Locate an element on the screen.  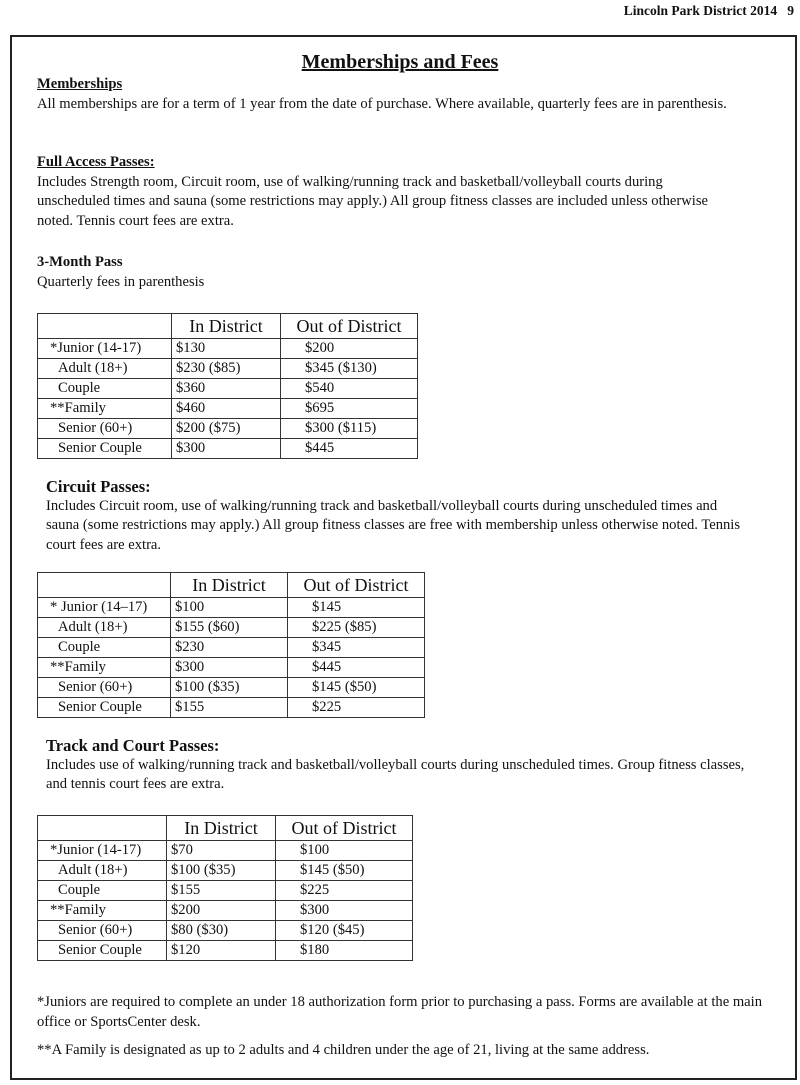
three-month-text: Quarterly fees in parenthesis is located at coordinates (121, 281).